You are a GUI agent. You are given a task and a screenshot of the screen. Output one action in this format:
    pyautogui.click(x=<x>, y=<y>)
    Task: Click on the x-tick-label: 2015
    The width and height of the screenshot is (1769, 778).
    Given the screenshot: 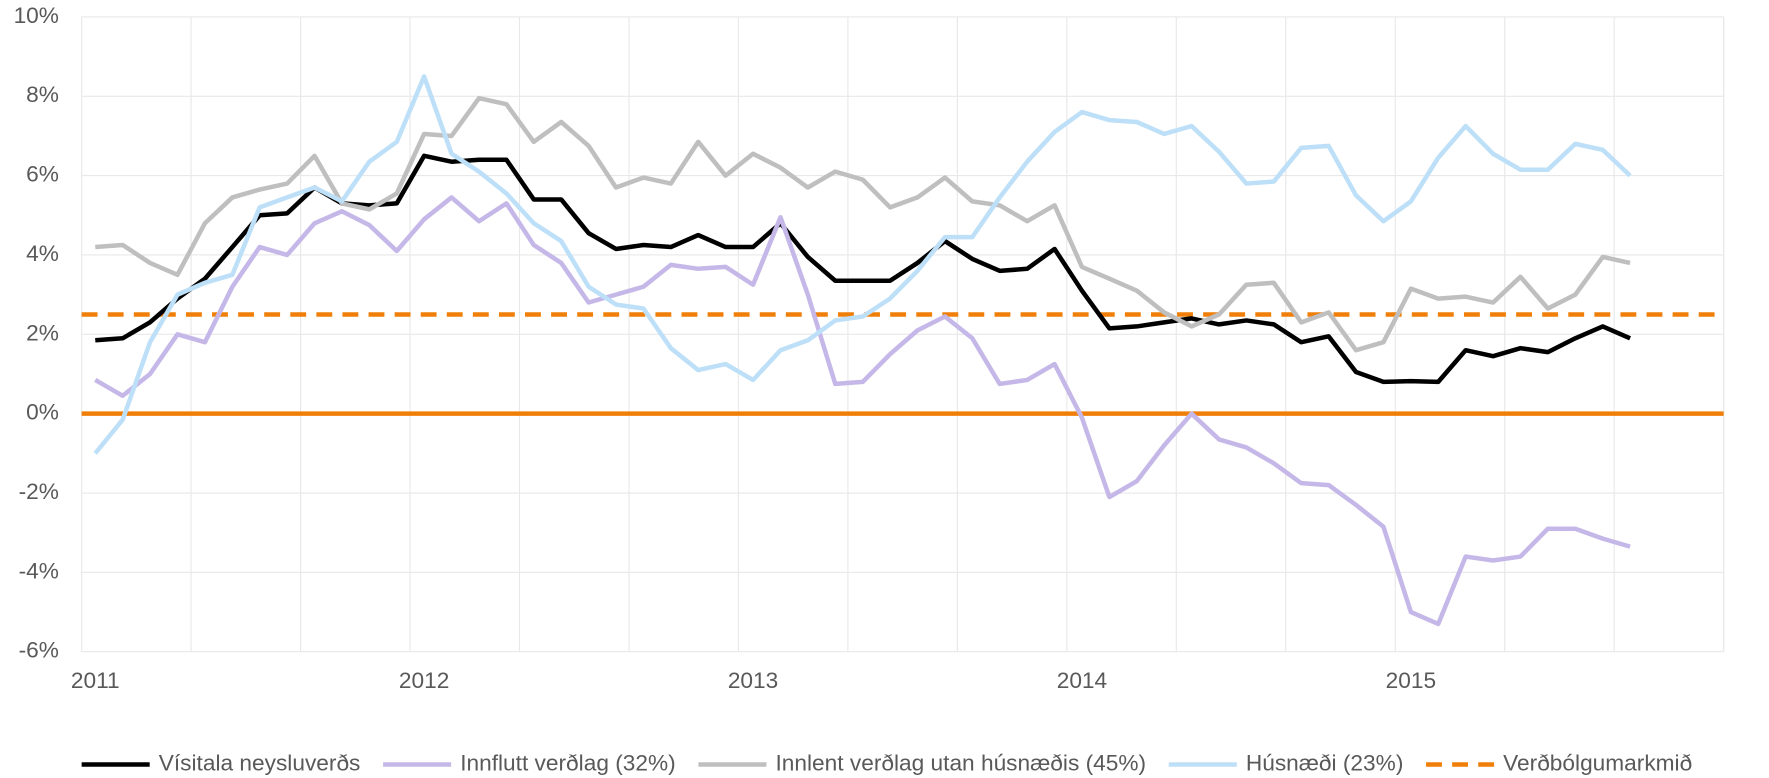 What is the action you would take?
    pyautogui.click(x=1411, y=680)
    